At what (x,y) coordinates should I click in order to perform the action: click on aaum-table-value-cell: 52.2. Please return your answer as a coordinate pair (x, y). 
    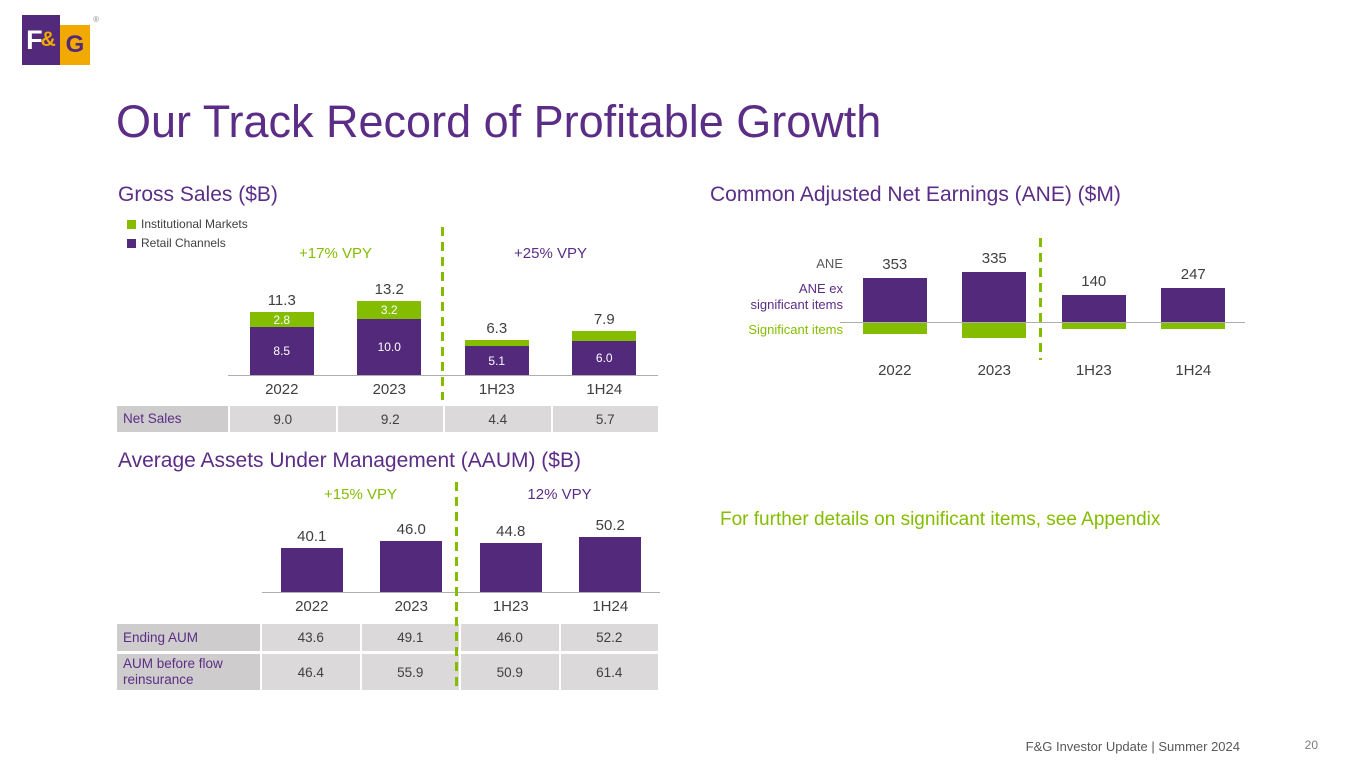
    Looking at the image, I should click on (609, 637).